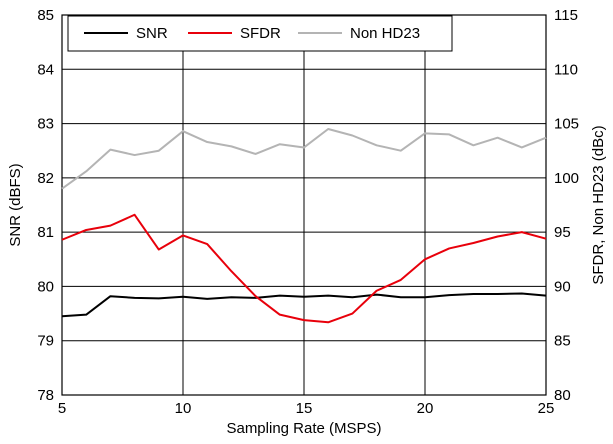 The image size is (613, 444). Describe the element at coordinates (15, 204) in the screenshot. I see `y-axis-left-title: SNR (dBFS)` at that location.